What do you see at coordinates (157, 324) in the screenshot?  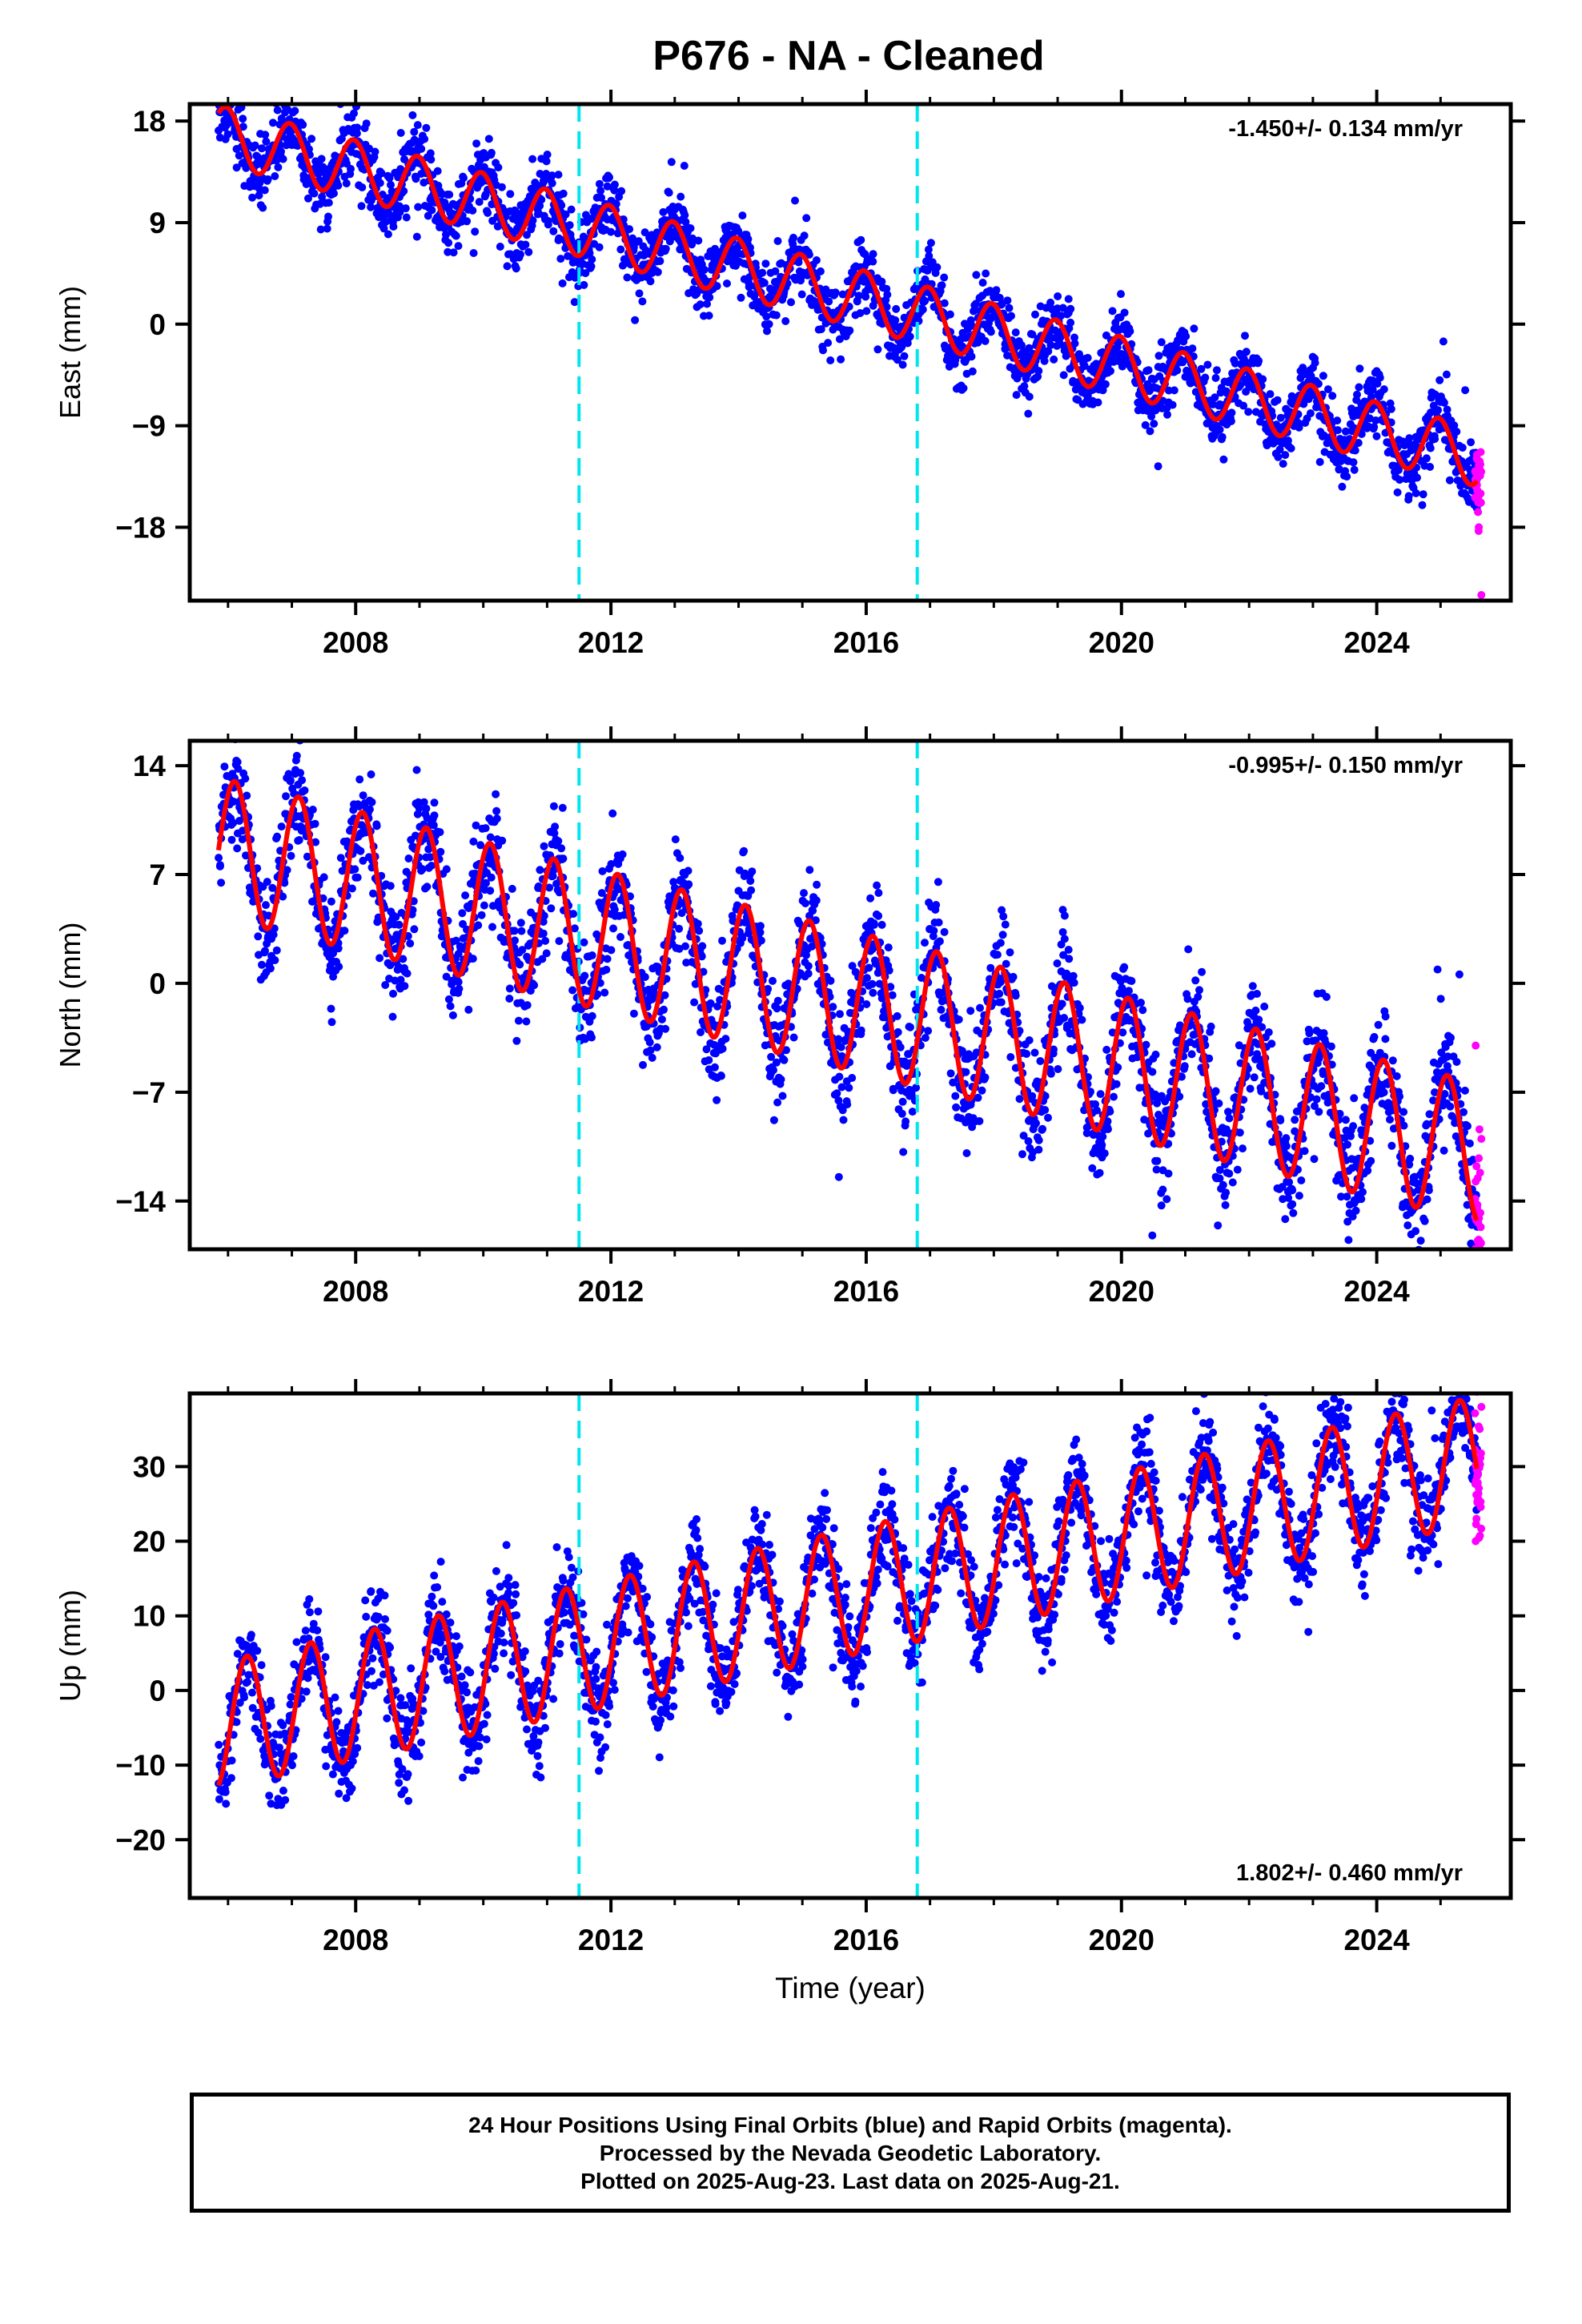 I see `y-tick-label: 0` at bounding box center [157, 324].